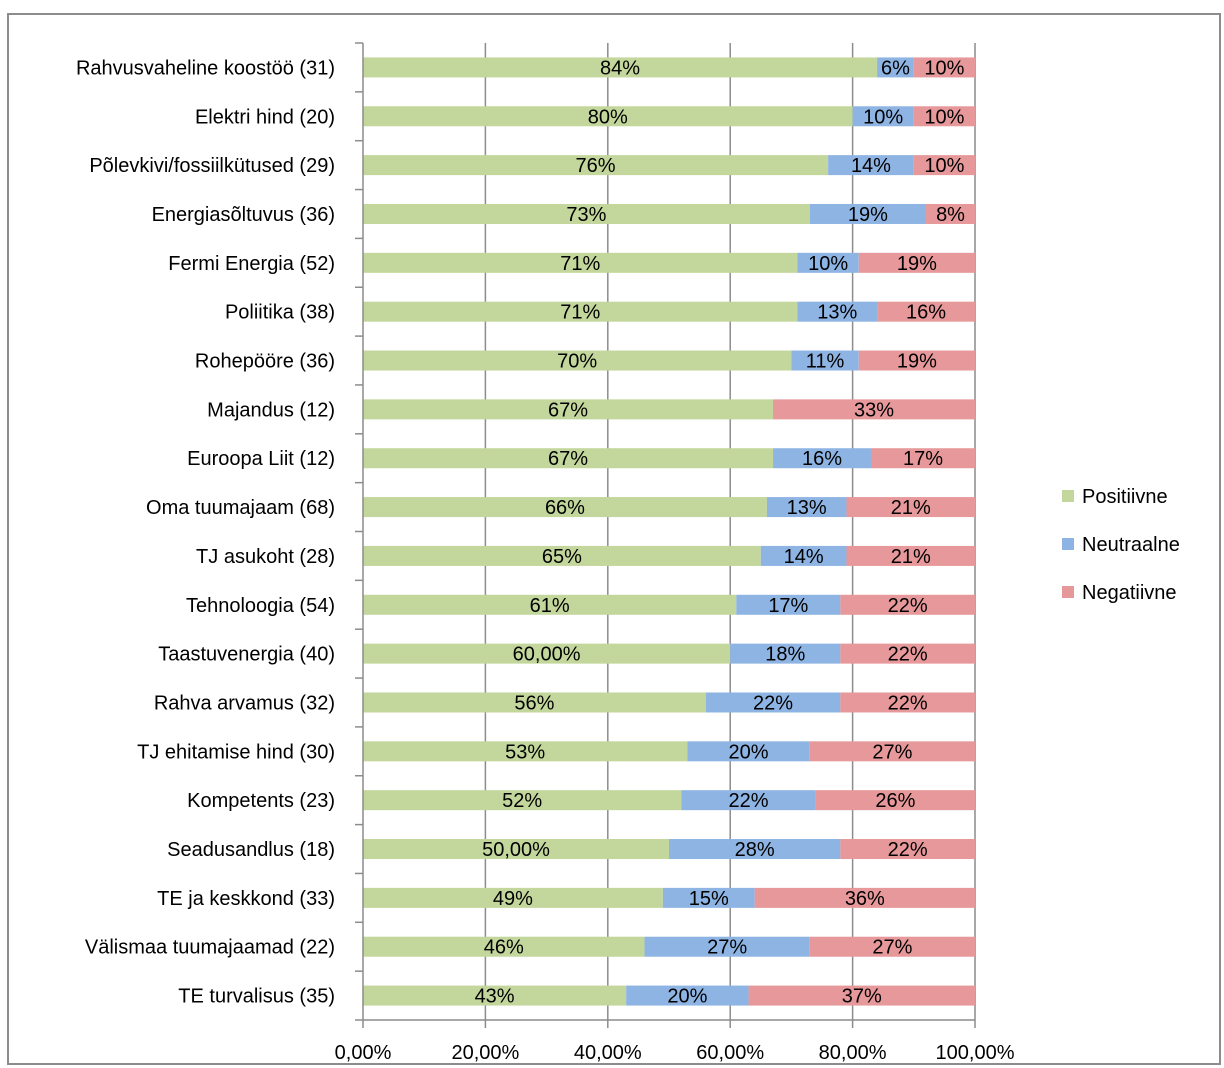 This screenshot has height=1068, width=1224. Describe the element at coordinates (271, 410) in the screenshot. I see `category-label: Majandus (12)` at that location.